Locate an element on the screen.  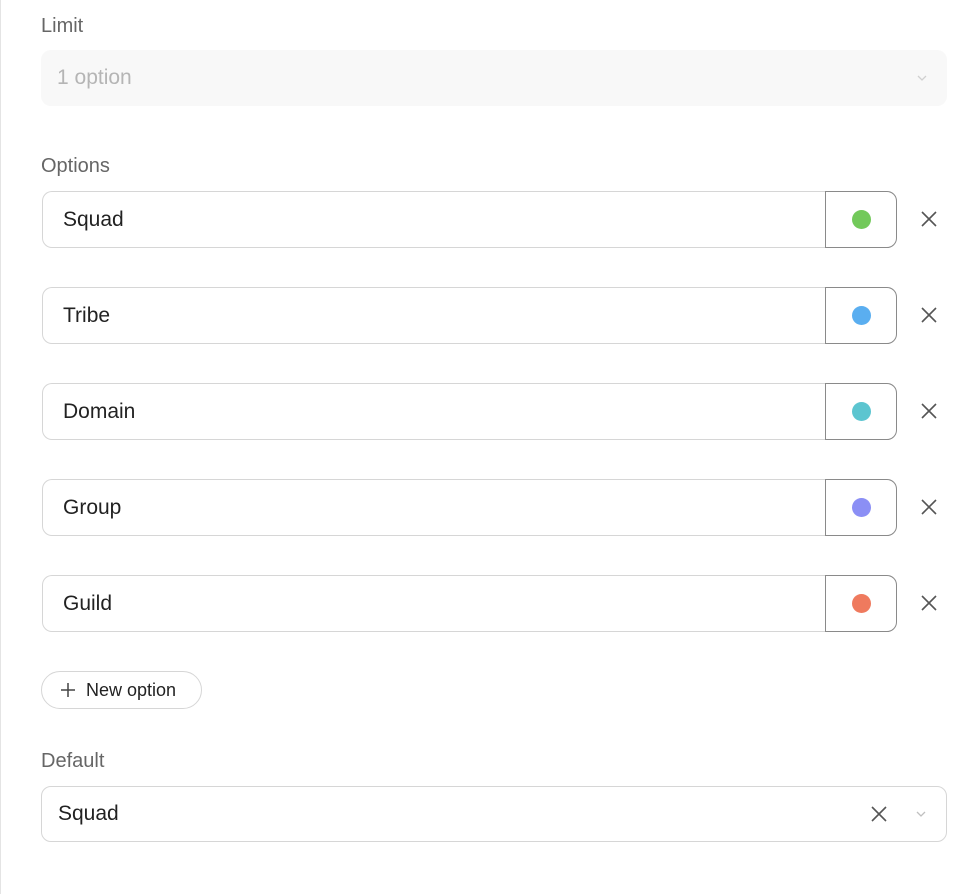
option-name-input: Guild is located at coordinates (434, 603).